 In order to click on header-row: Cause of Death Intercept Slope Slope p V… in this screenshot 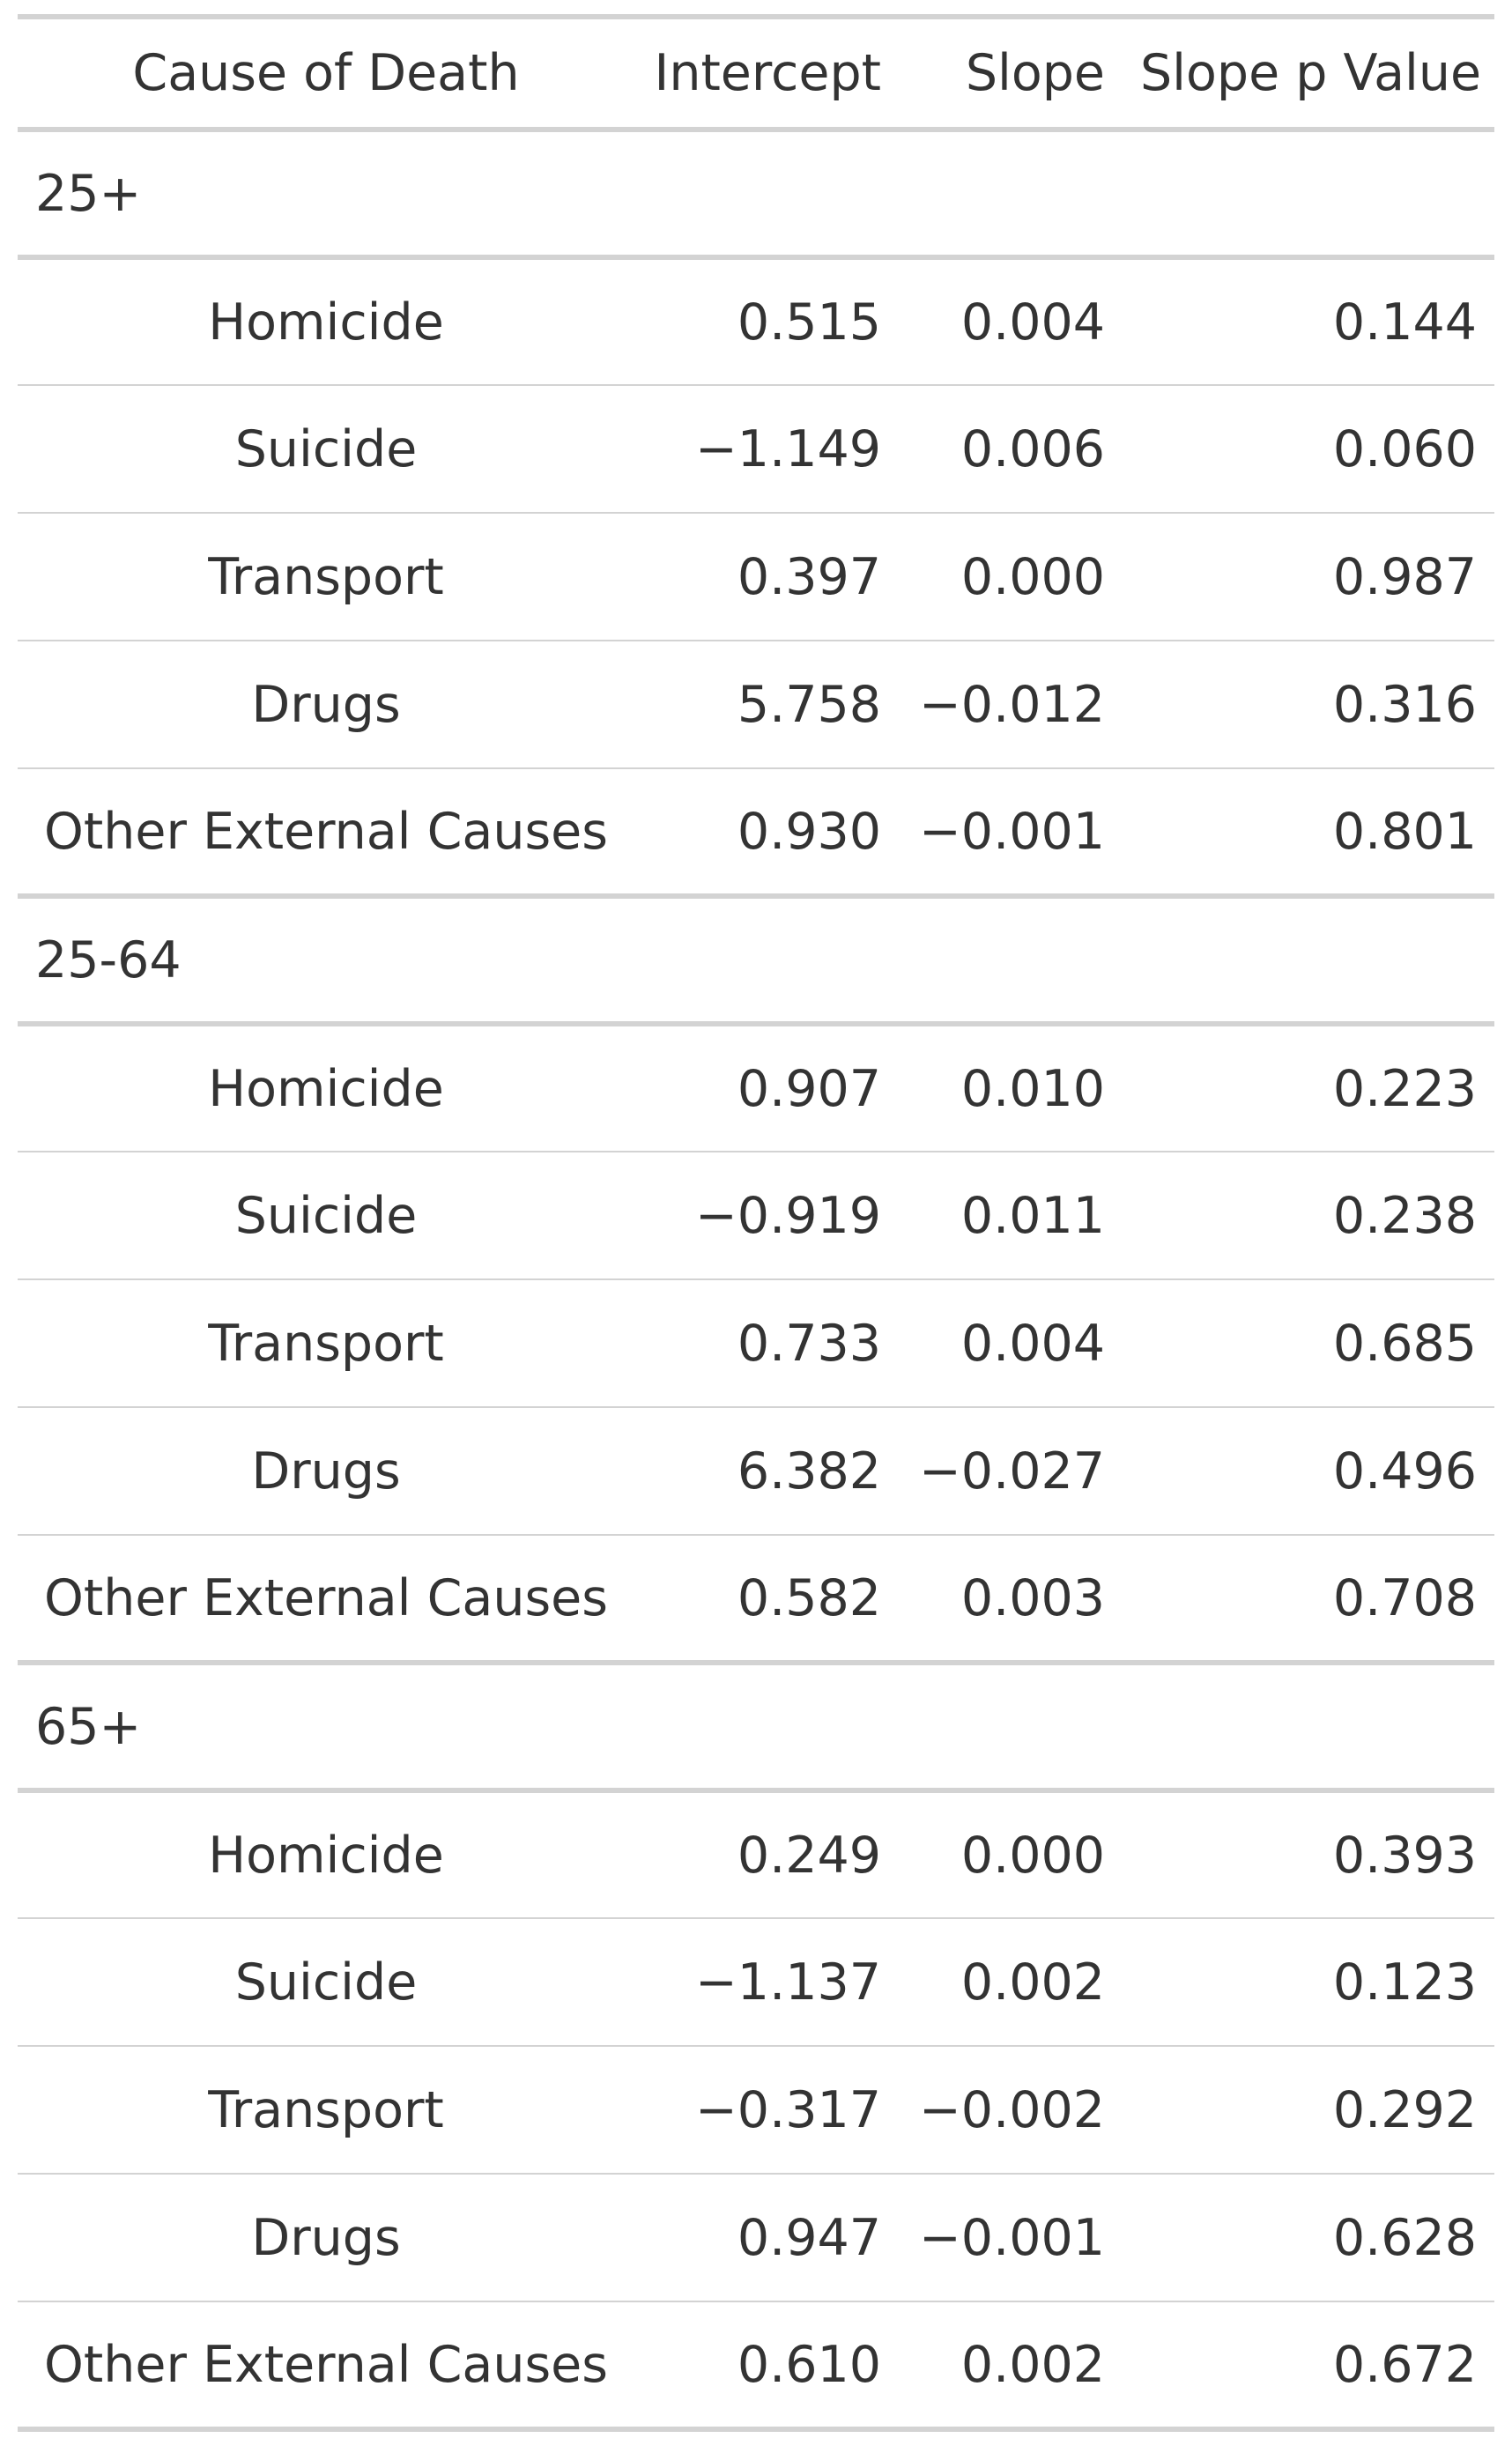, I will do `click(756, 73)`.